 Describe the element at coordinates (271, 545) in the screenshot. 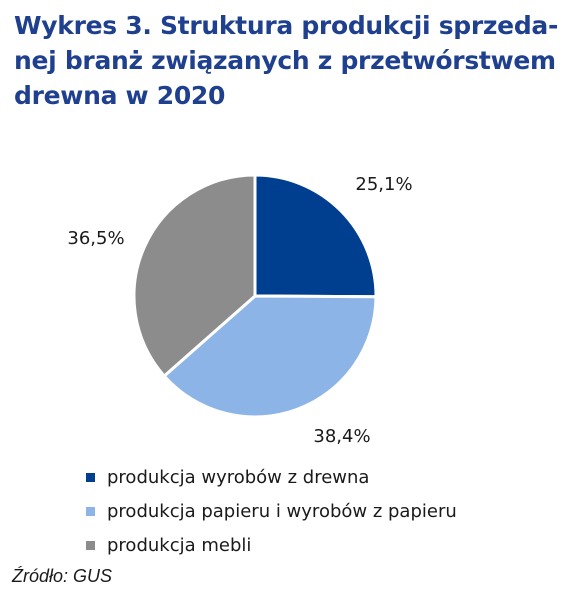

I see `legend-item-furniture: produkcja mebli` at that location.